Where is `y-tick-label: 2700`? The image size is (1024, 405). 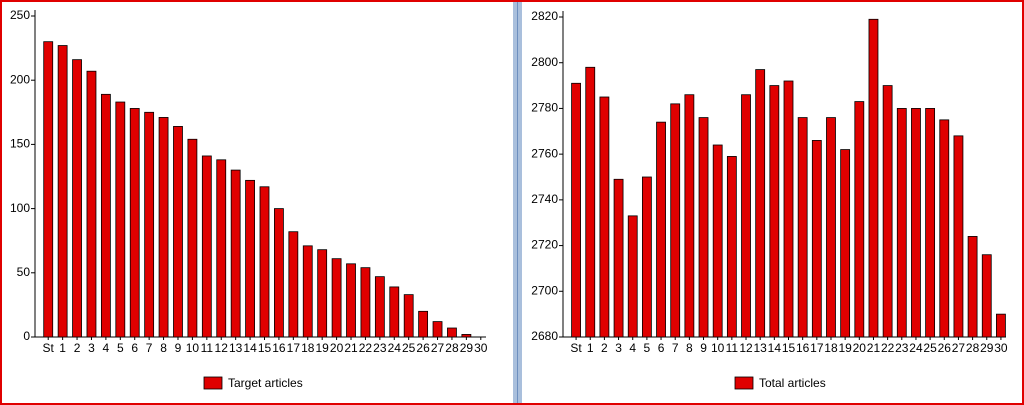 y-tick-label: 2700 is located at coordinates (544, 290).